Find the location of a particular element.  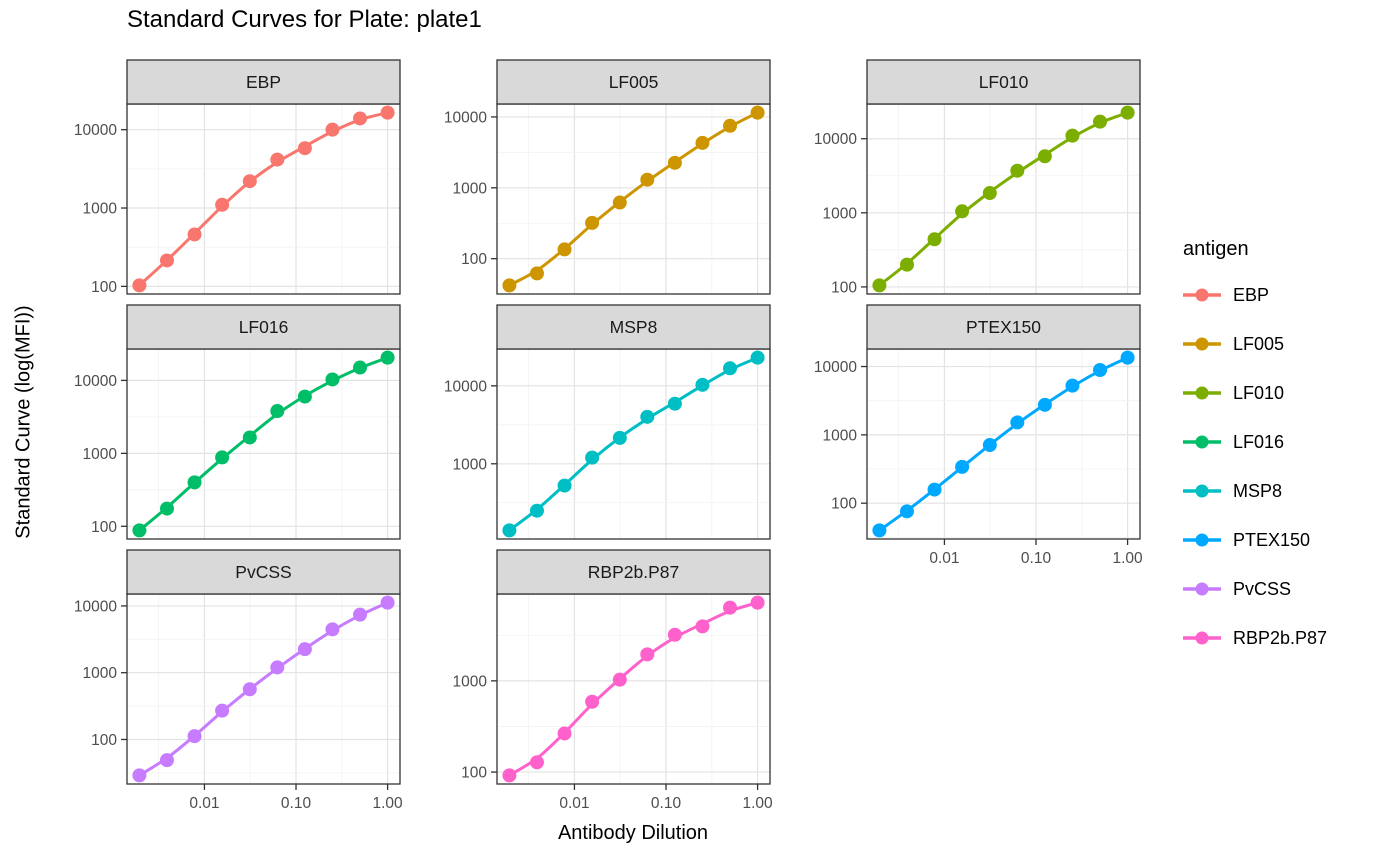

legend-item-EBP: EBP is located at coordinates (1255, 295).